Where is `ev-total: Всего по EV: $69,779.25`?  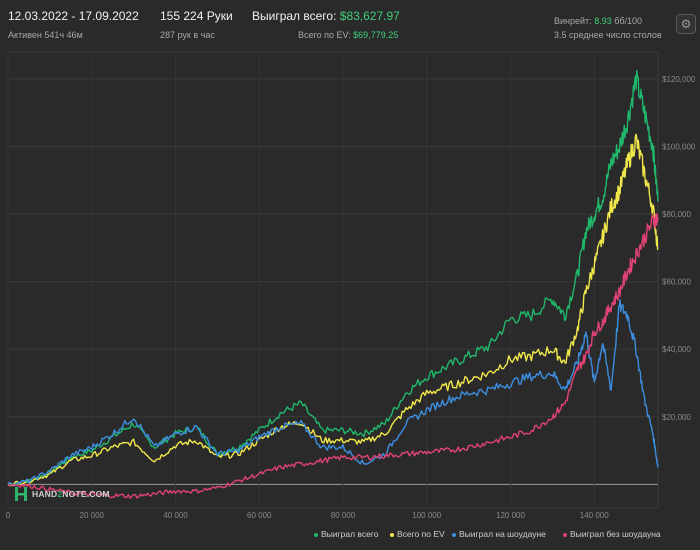 ev-total: Всего по EV: $69,779.25 is located at coordinates (348, 35).